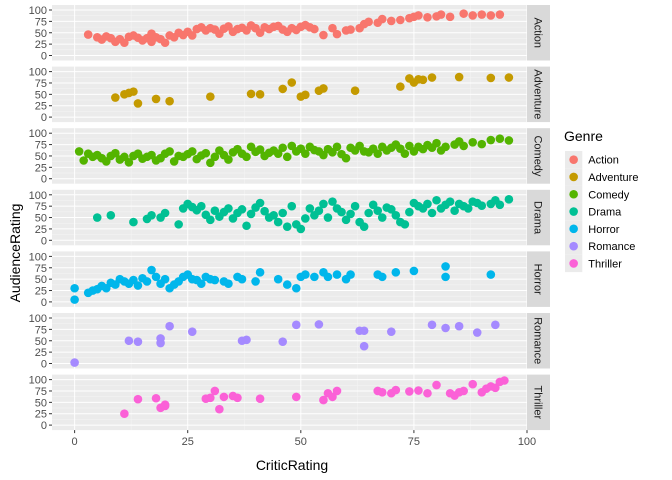  Describe the element at coordinates (301, 442) in the screenshot. I see `x-tick-label: 50` at that location.